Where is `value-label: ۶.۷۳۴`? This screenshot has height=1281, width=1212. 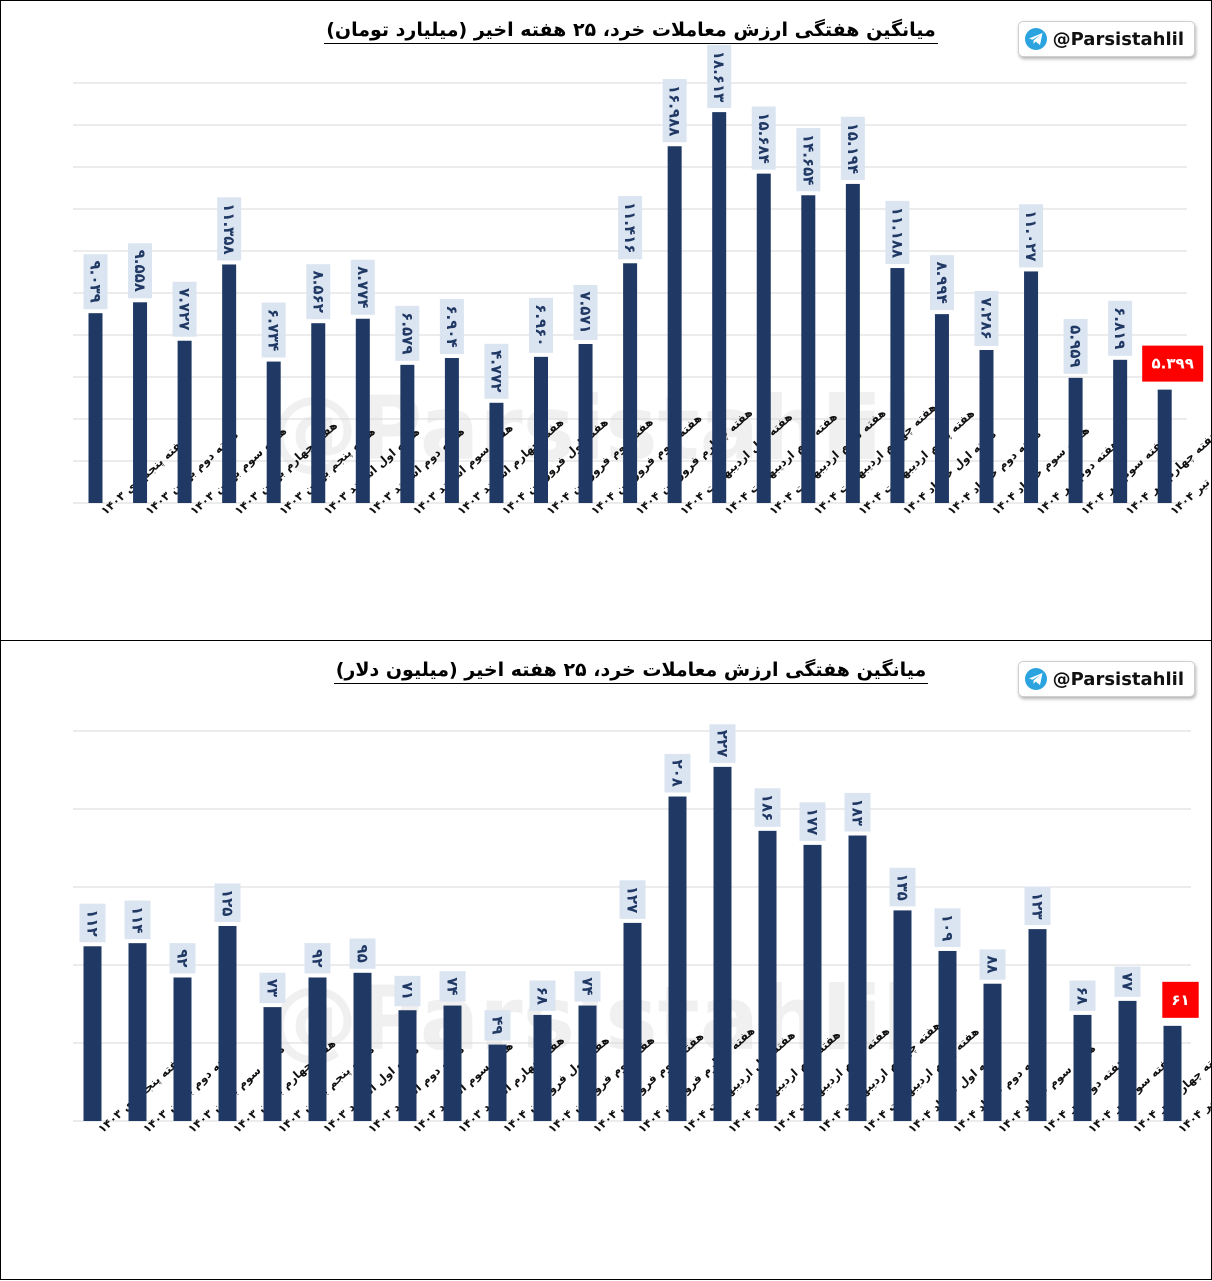 value-label: ۶.۷۳۴ is located at coordinates (274, 330).